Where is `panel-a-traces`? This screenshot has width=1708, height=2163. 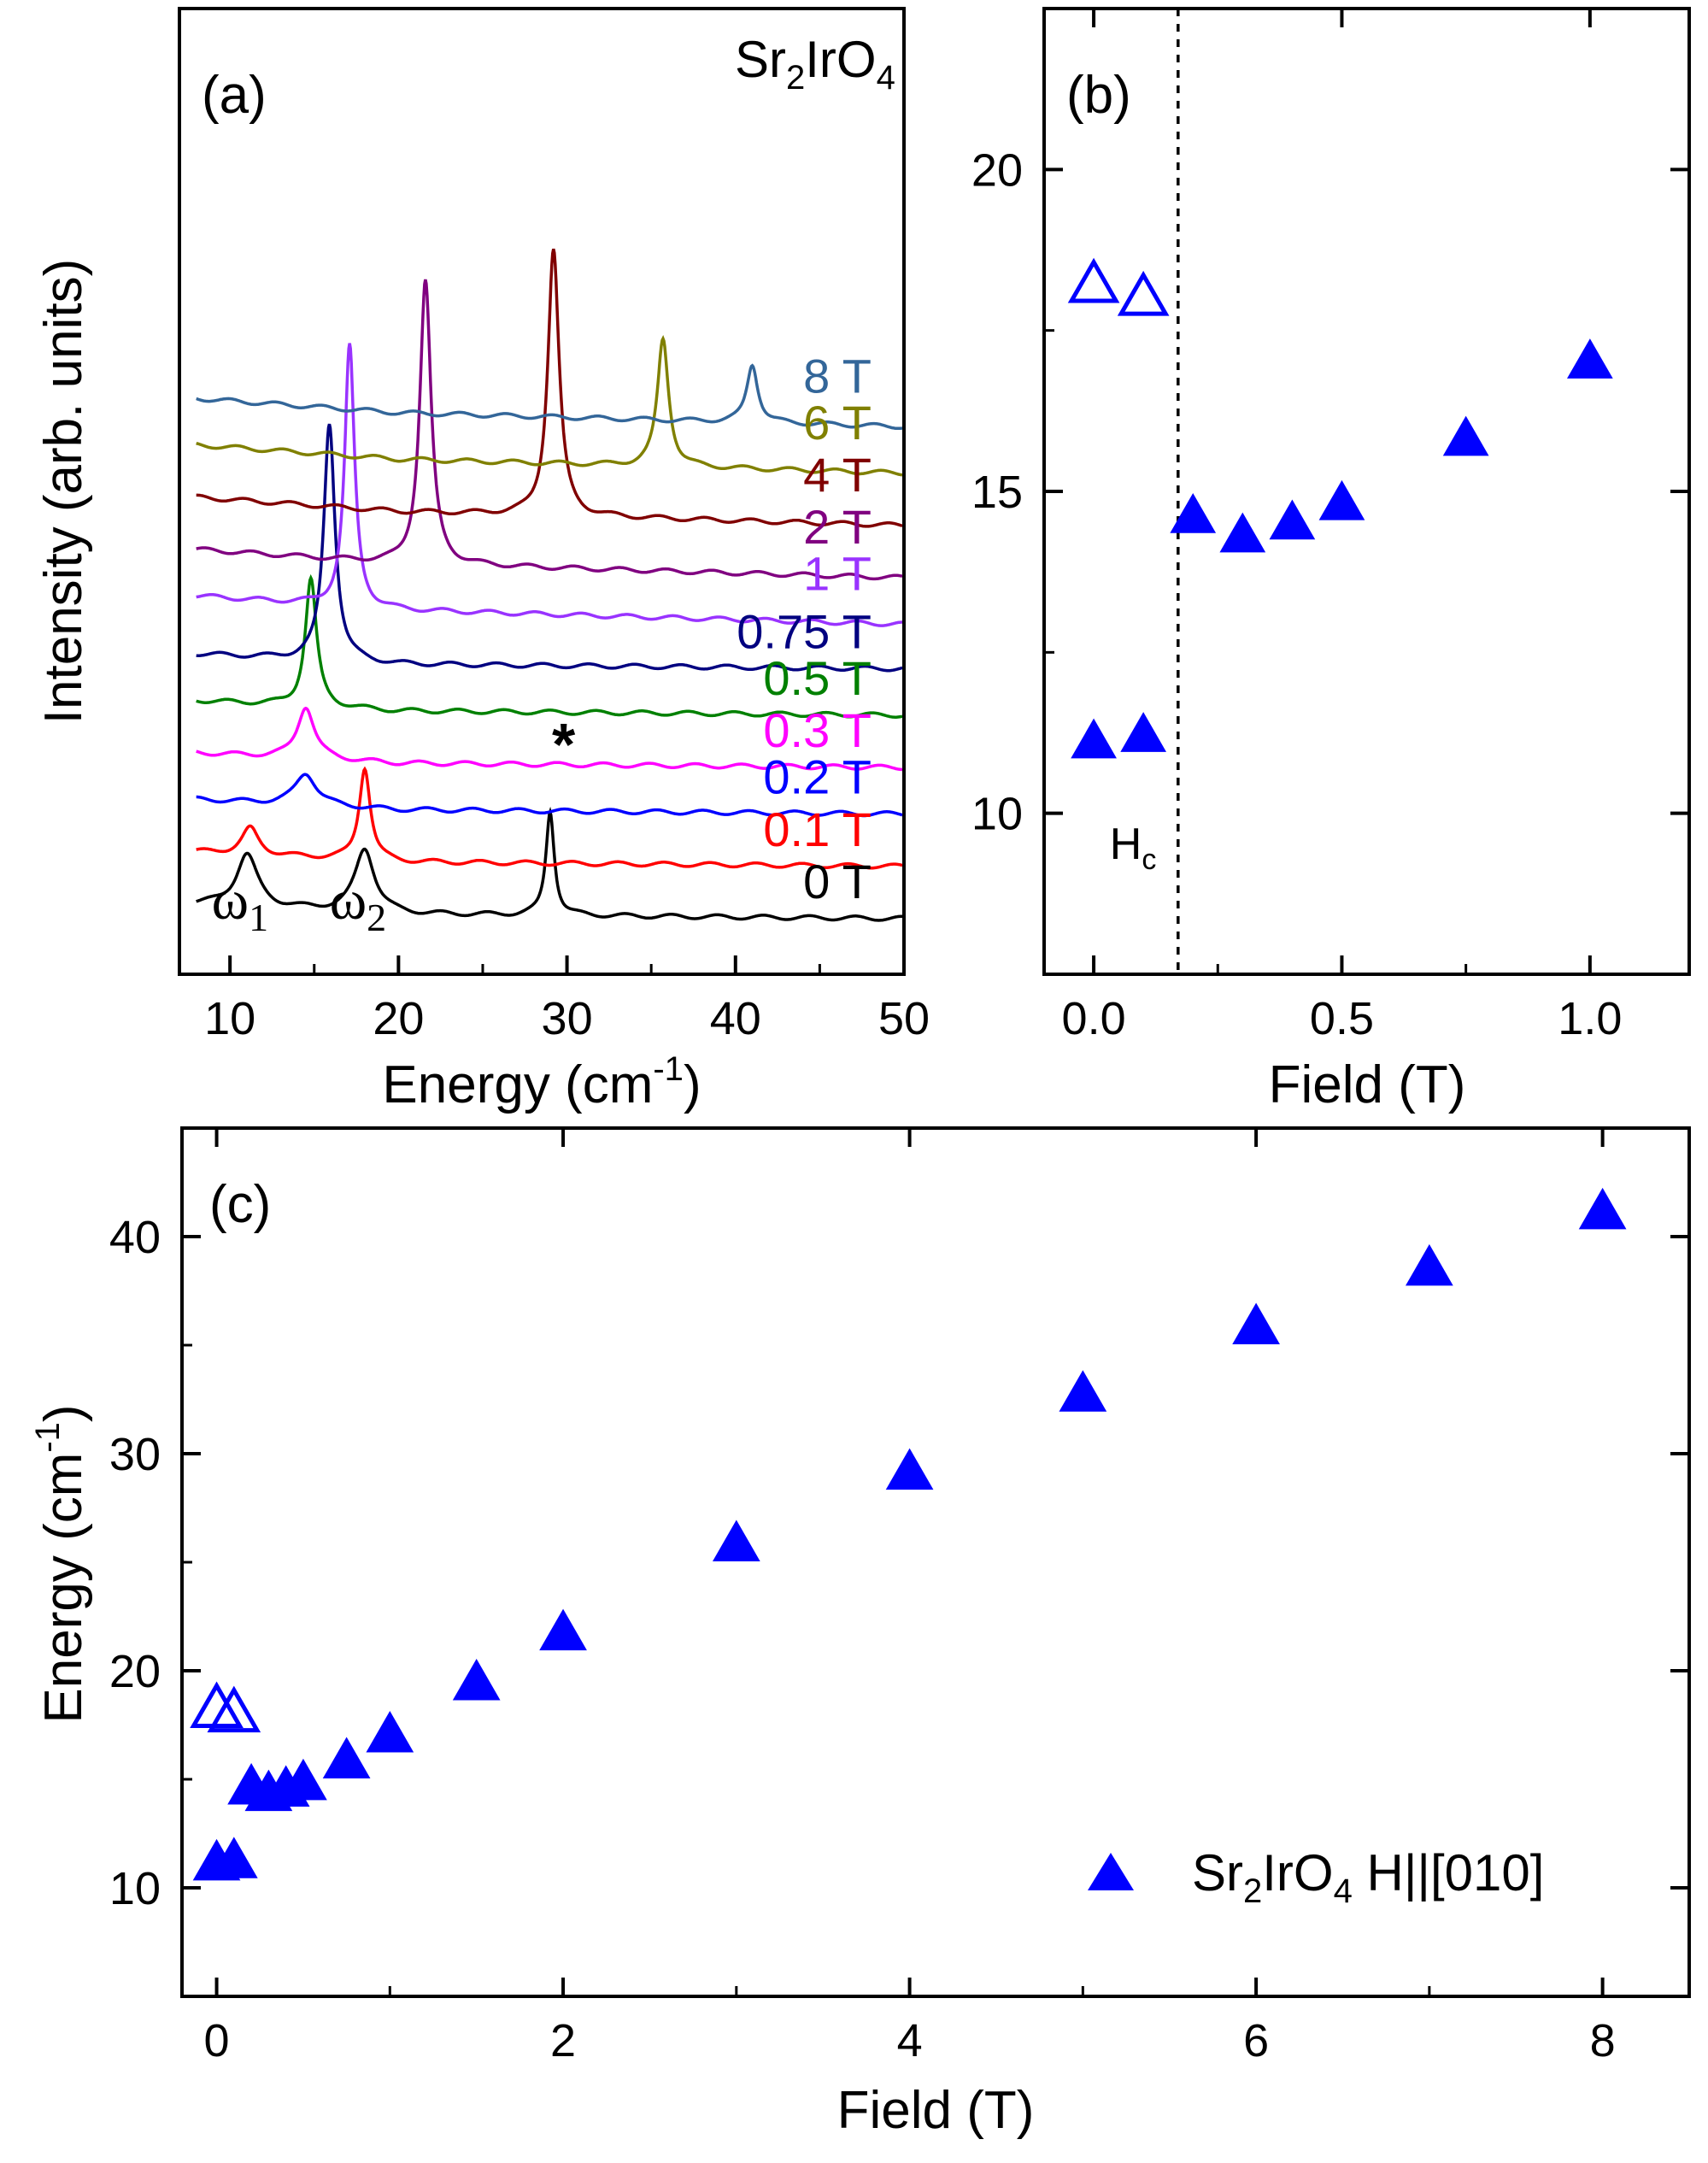
panel-a-traces is located at coordinates (549, 585).